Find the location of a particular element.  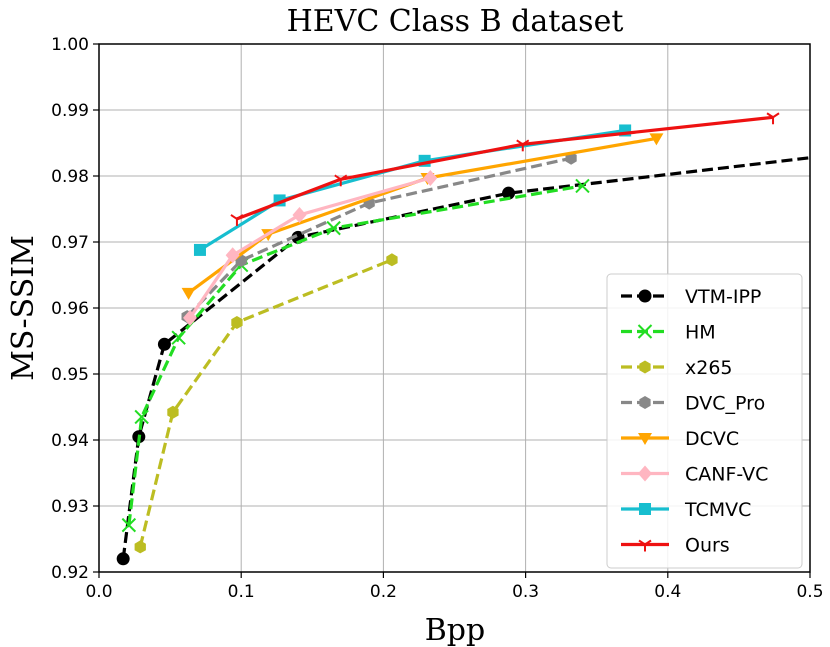

y-tick-label: 0.96 is located at coordinates (70, 309).